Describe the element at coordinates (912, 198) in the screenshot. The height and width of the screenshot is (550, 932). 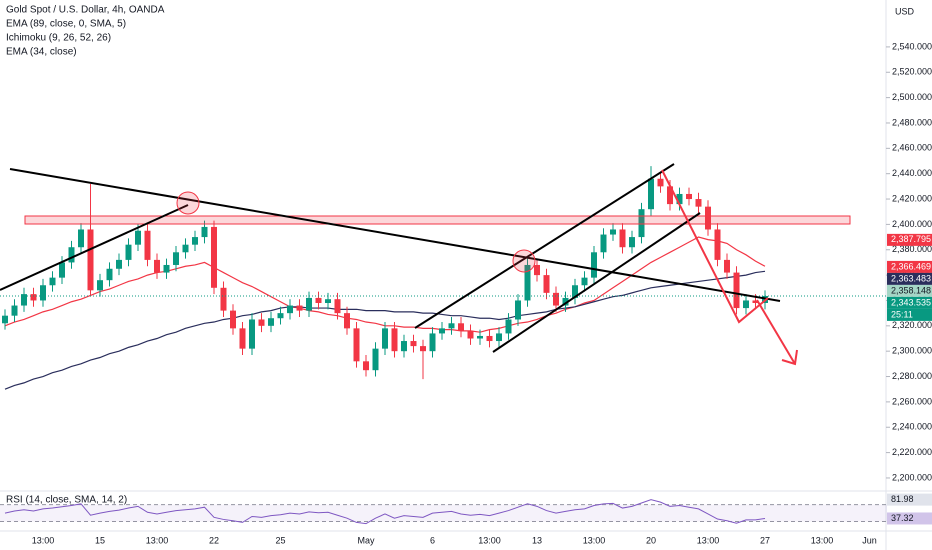
I see `y-tick-label: 2,420.000` at that location.